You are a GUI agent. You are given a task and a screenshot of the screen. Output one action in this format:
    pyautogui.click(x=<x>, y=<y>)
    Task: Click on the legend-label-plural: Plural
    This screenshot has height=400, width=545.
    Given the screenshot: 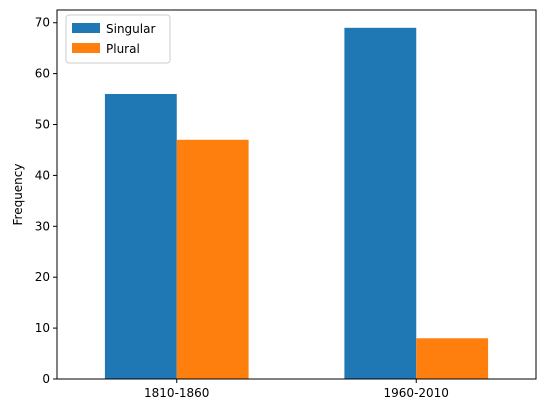 What is the action you would take?
    pyautogui.click(x=123, y=49)
    